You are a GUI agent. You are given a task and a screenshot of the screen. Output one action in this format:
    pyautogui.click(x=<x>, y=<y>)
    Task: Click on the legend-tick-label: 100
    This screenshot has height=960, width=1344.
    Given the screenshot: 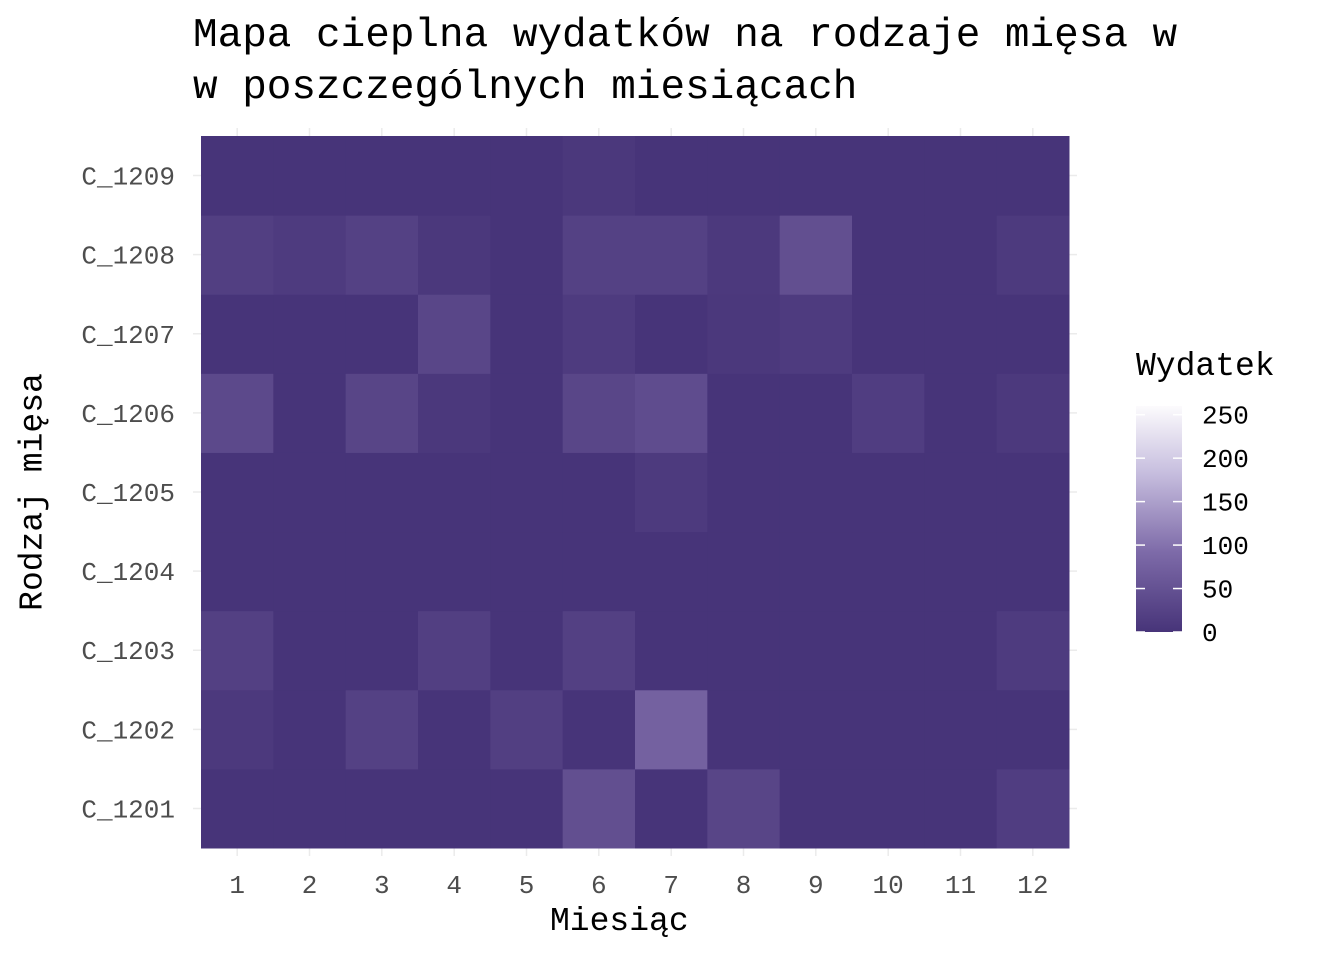 What is the action you would take?
    pyautogui.click(x=1225, y=547)
    